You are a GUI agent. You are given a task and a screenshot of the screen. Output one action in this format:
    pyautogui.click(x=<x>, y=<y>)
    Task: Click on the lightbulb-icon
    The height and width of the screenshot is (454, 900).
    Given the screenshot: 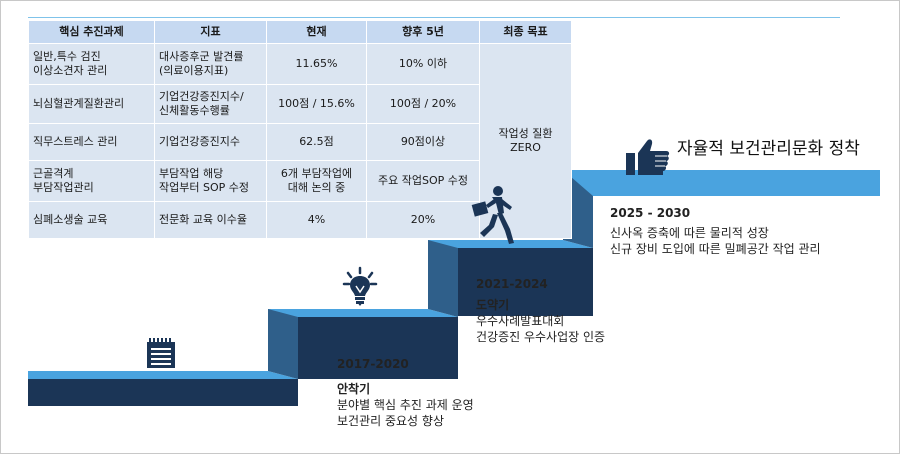 What is the action you would take?
    pyautogui.click(x=360, y=286)
    